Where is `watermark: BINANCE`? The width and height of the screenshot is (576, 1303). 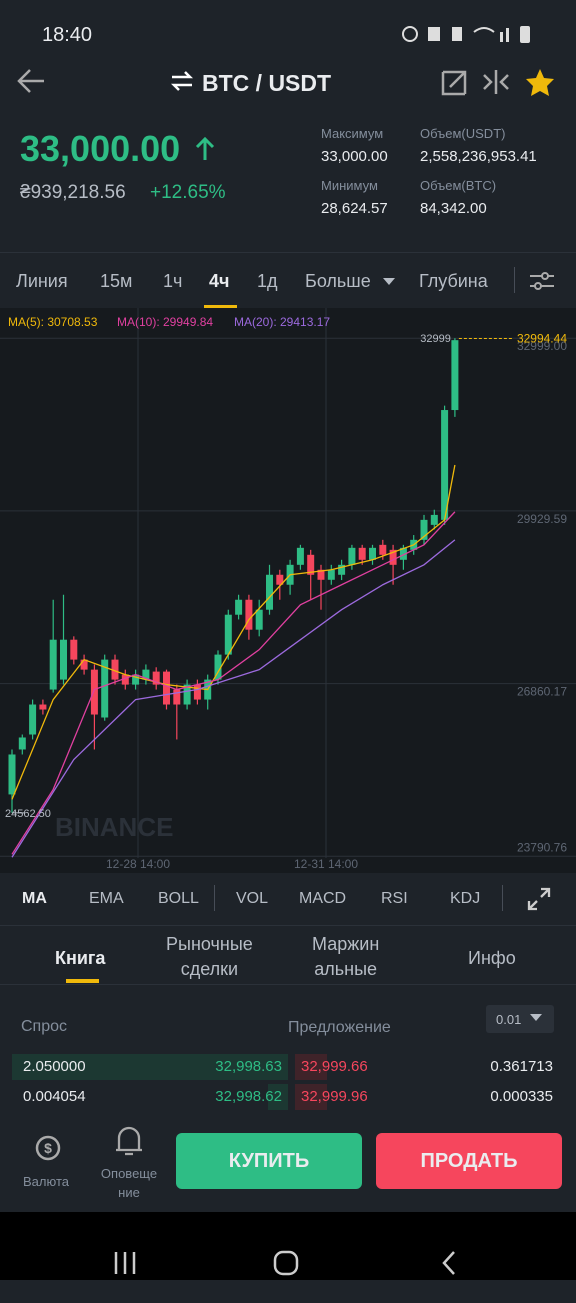 watermark: BINANCE is located at coordinates (114, 827).